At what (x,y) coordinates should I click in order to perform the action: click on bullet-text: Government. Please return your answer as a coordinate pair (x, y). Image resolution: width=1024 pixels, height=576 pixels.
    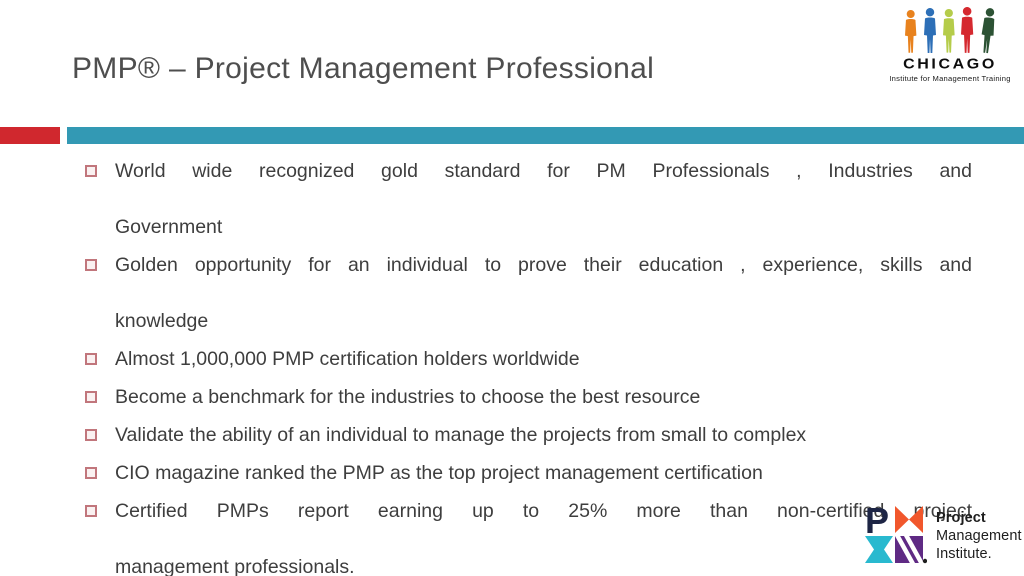
    Looking at the image, I should click on (169, 227).